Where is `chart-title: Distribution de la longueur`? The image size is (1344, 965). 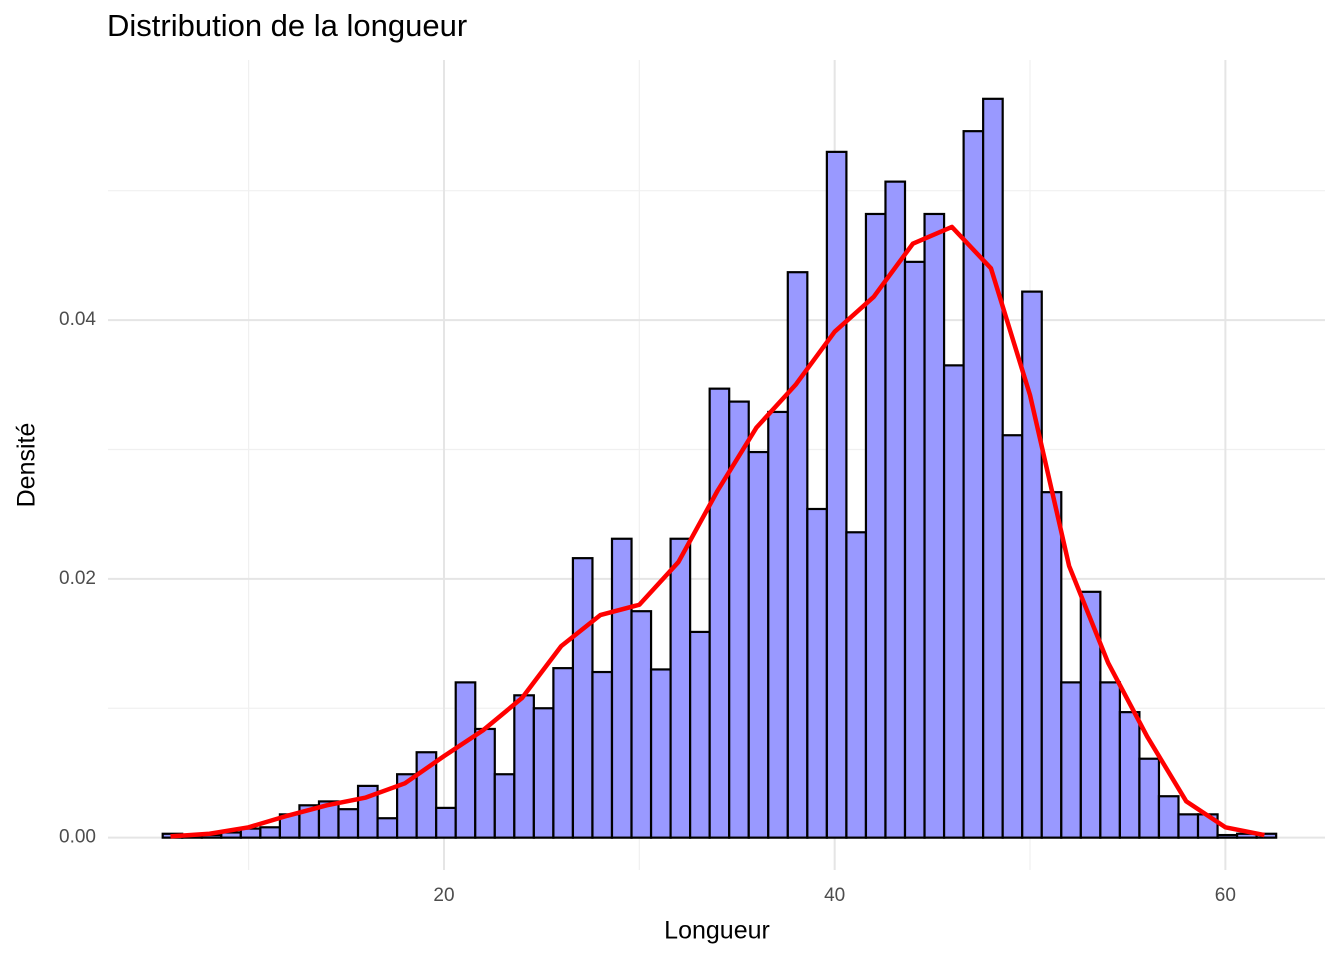 chart-title: Distribution de la longueur is located at coordinates (287, 25).